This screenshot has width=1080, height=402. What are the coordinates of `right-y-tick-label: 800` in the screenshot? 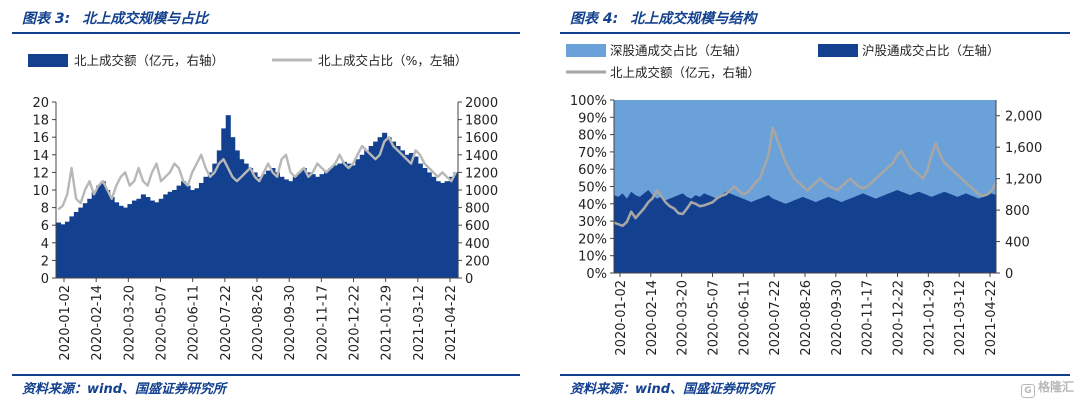 It's located at (1017, 211).